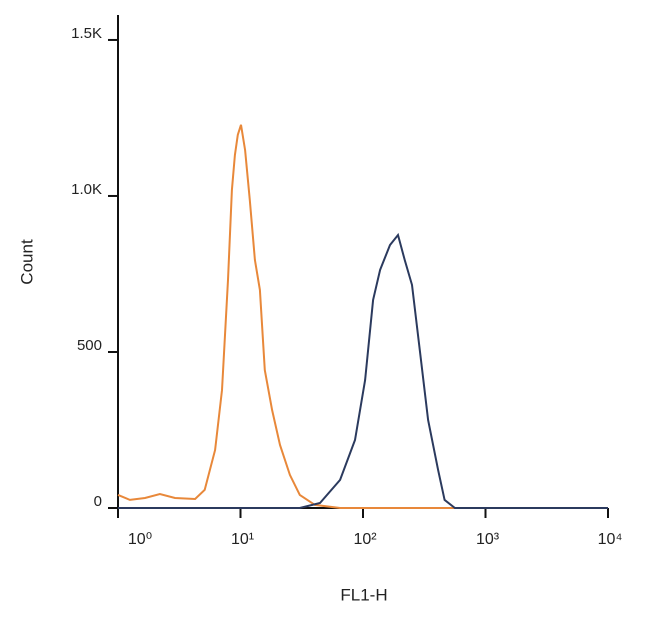  What do you see at coordinates (140, 539) in the screenshot?
I see `x-tick-label: 10⁰` at bounding box center [140, 539].